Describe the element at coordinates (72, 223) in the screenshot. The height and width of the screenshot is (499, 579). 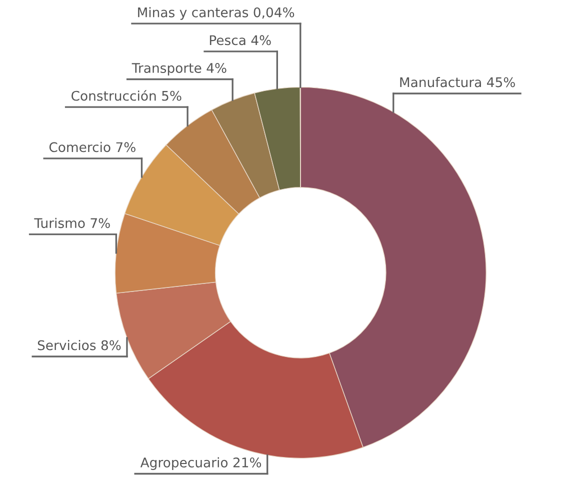
I see `slice-label: Turismo 7%` at that location.